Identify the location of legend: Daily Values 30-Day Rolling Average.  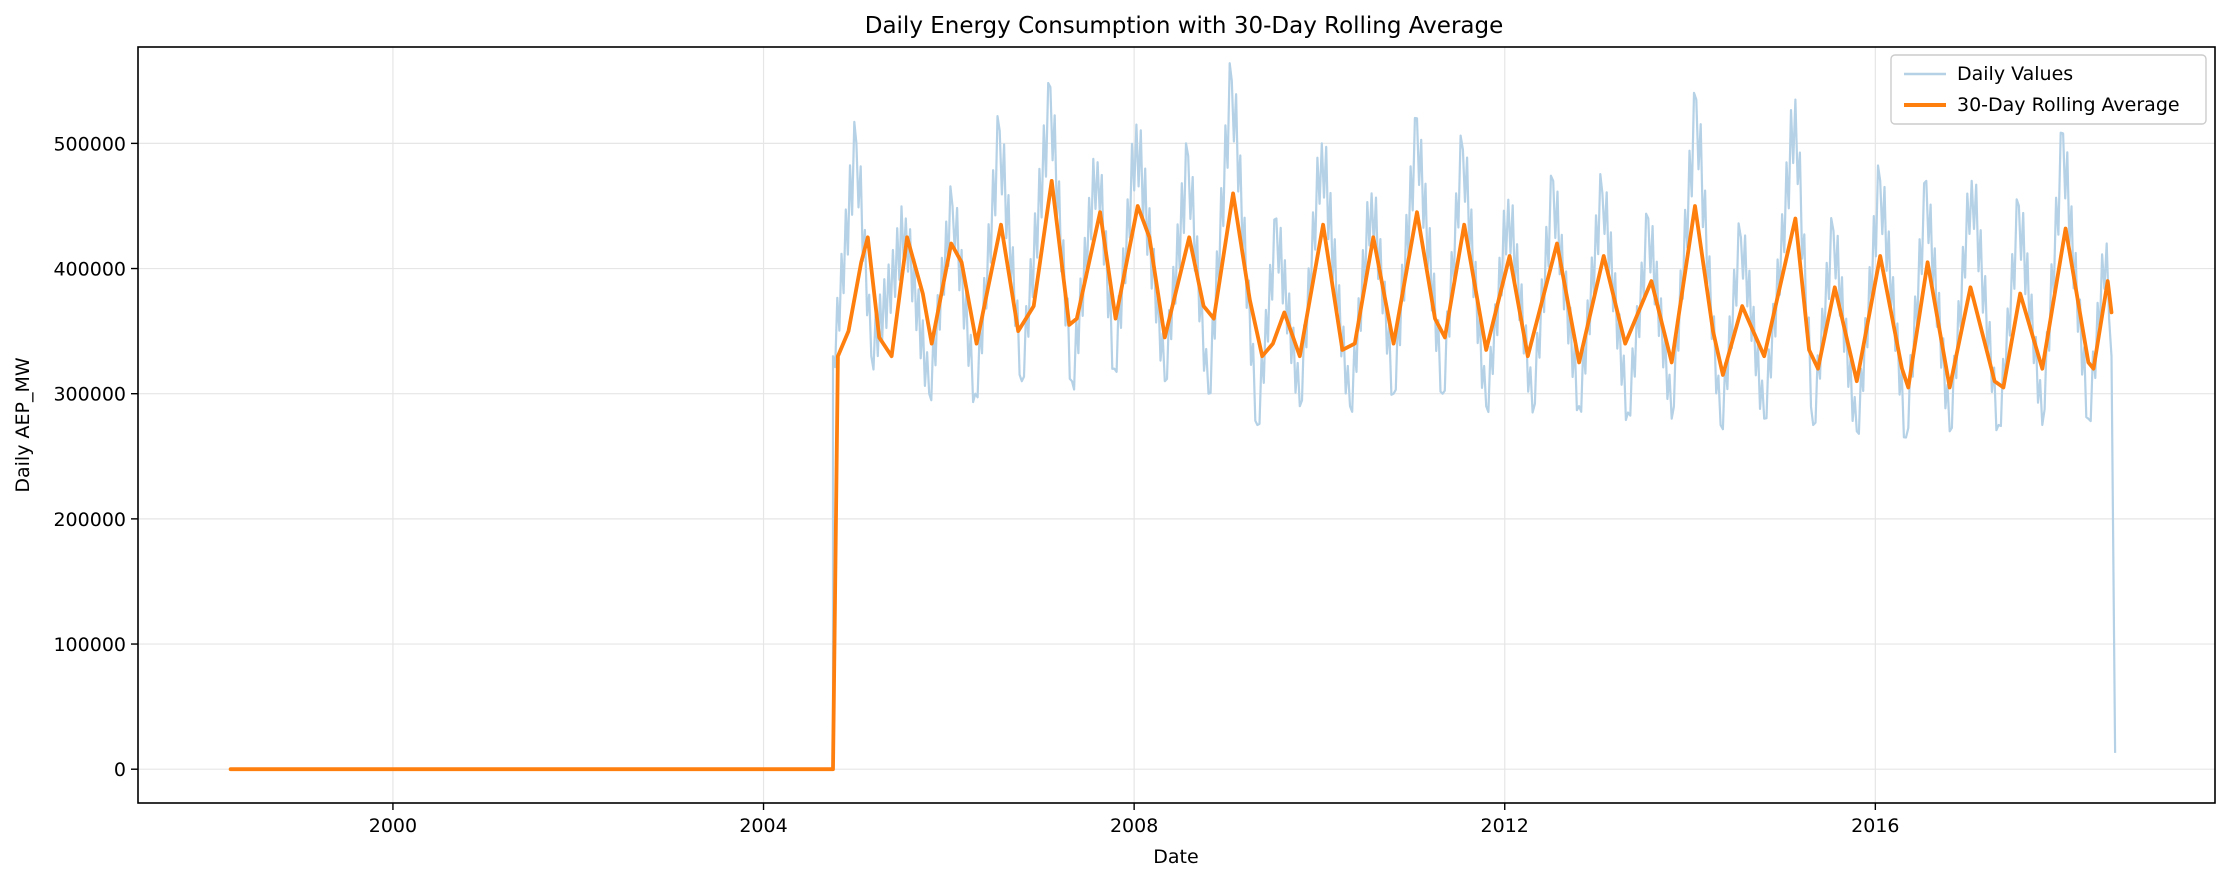
(2048, 89).